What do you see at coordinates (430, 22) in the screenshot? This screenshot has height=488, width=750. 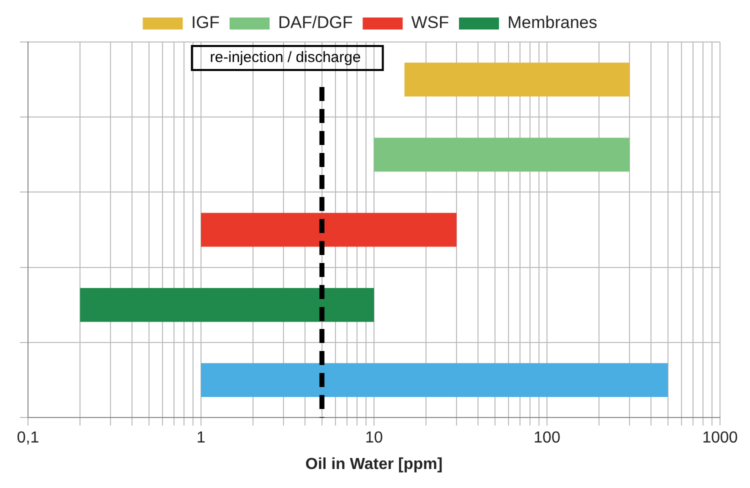 I see `legend-label: WSF` at bounding box center [430, 22].